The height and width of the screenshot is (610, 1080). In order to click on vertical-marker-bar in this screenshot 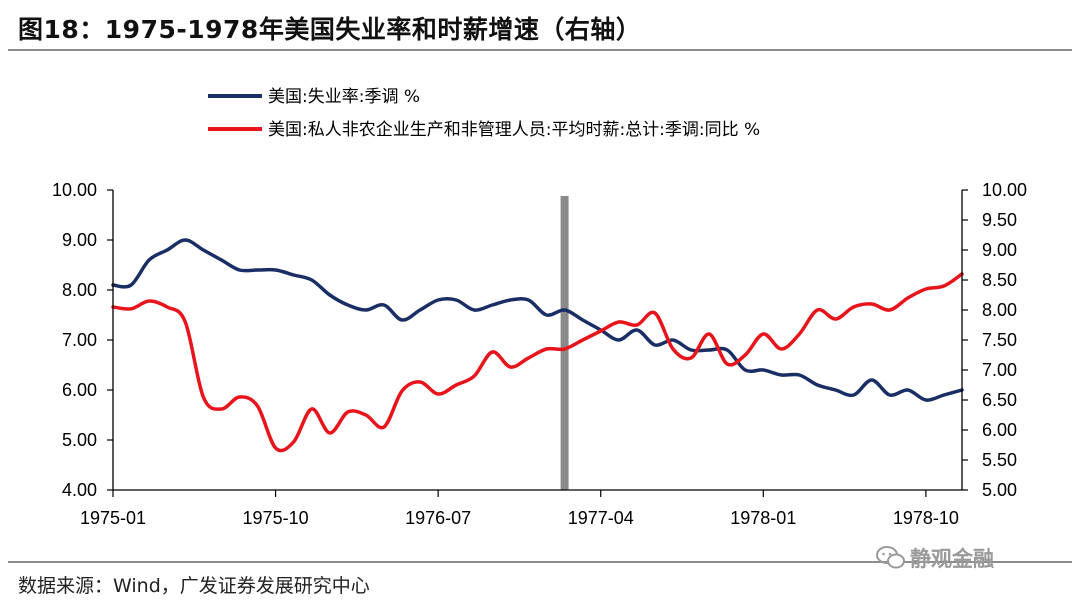, I will do `click(564, 343)`.